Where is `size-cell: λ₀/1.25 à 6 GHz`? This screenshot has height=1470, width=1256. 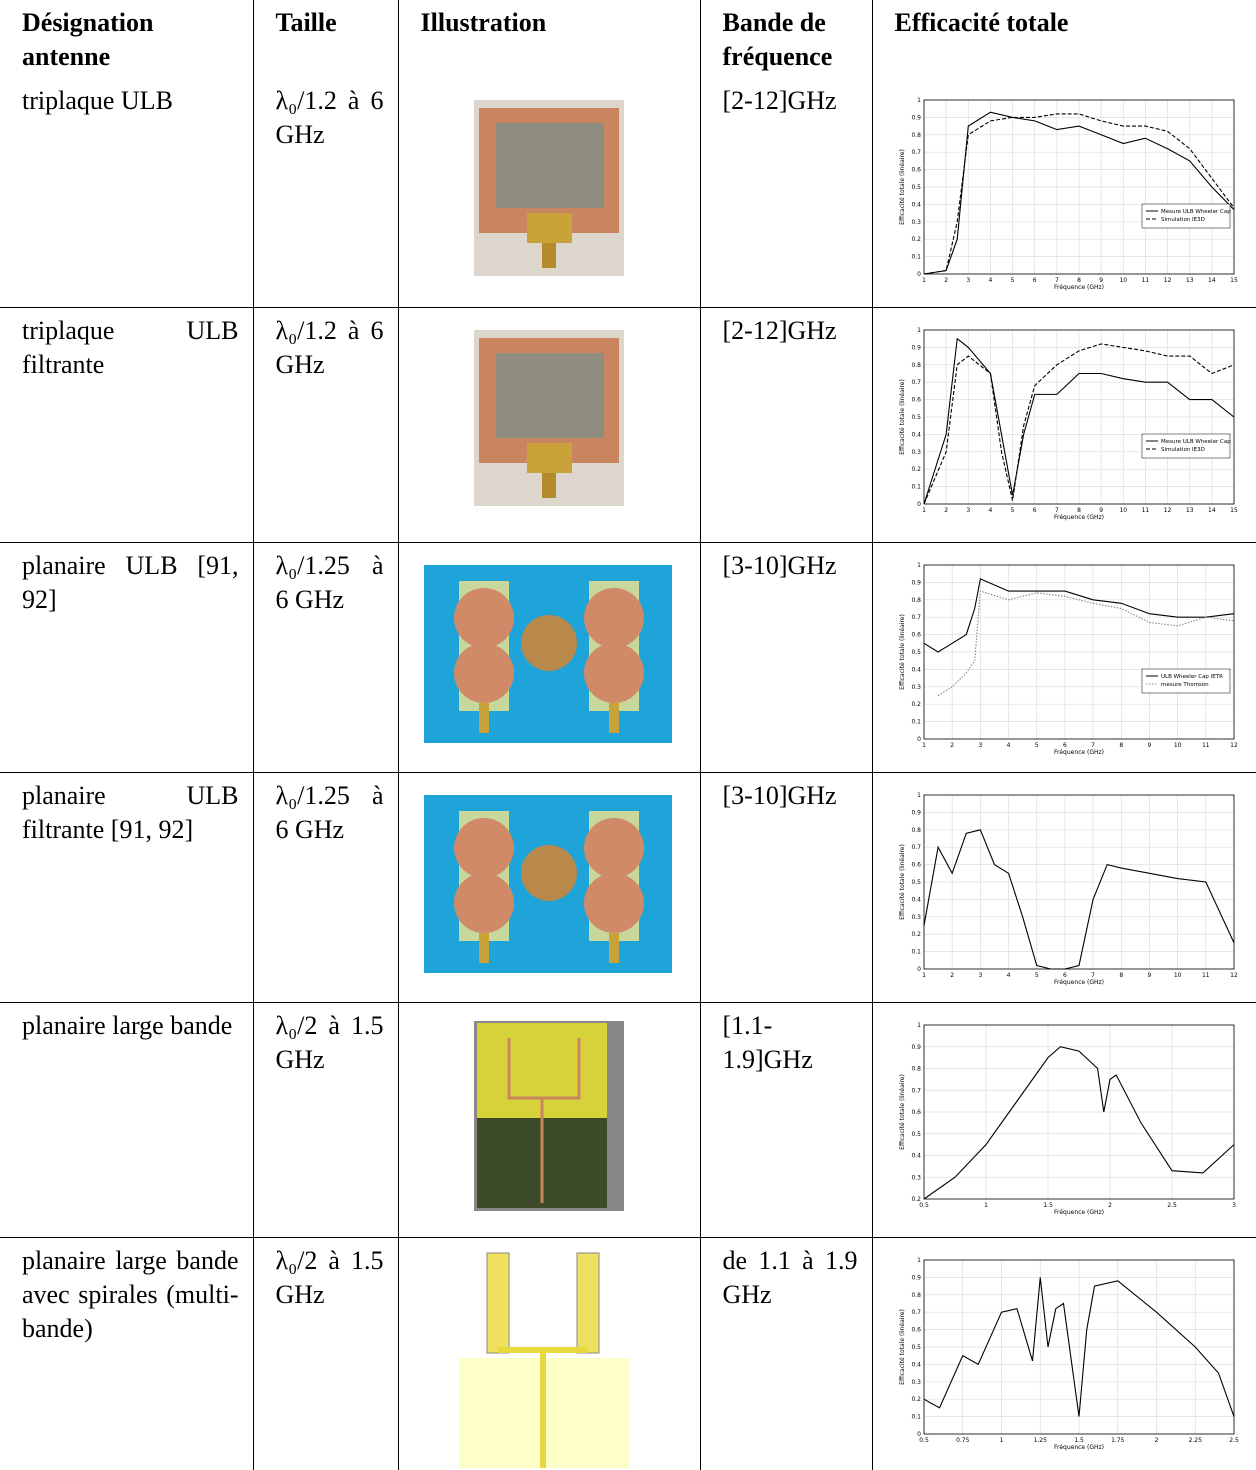
size-cell: λ₀/1.25 à 6 GHz is located at coordinates (325, 887).